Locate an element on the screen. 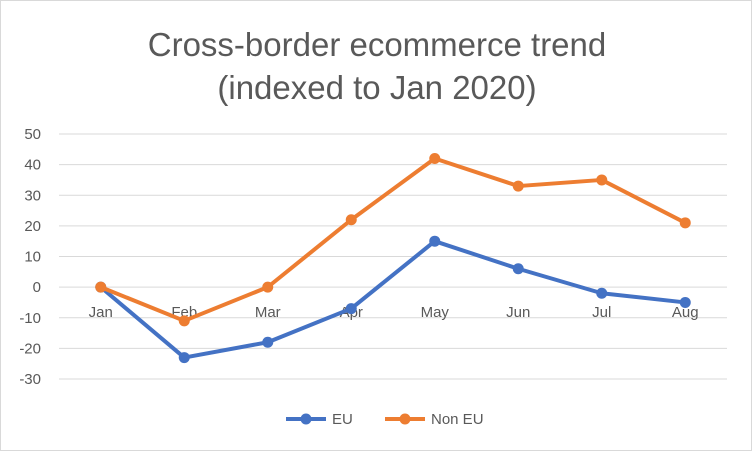  y-axis-tick-labels: 50 40 30 20 10 0 -10 -20 -30 is located at coordinates (30, 257).